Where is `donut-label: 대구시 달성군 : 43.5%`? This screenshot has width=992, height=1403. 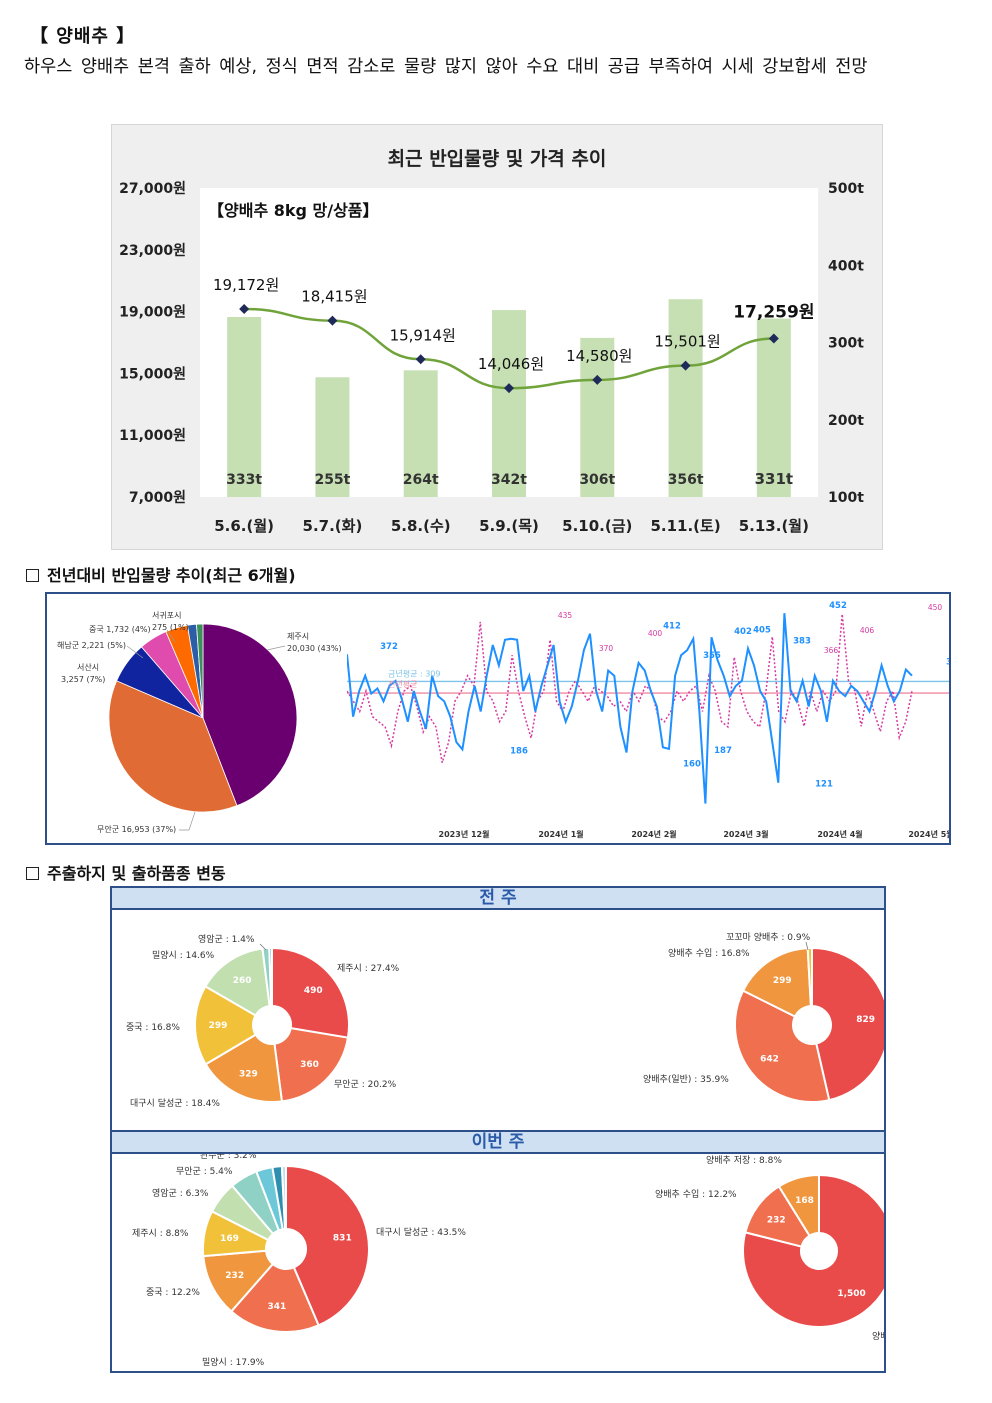 donut-label: 대구시 달성군 : 43.5% is located at coordinates (421, 1232).